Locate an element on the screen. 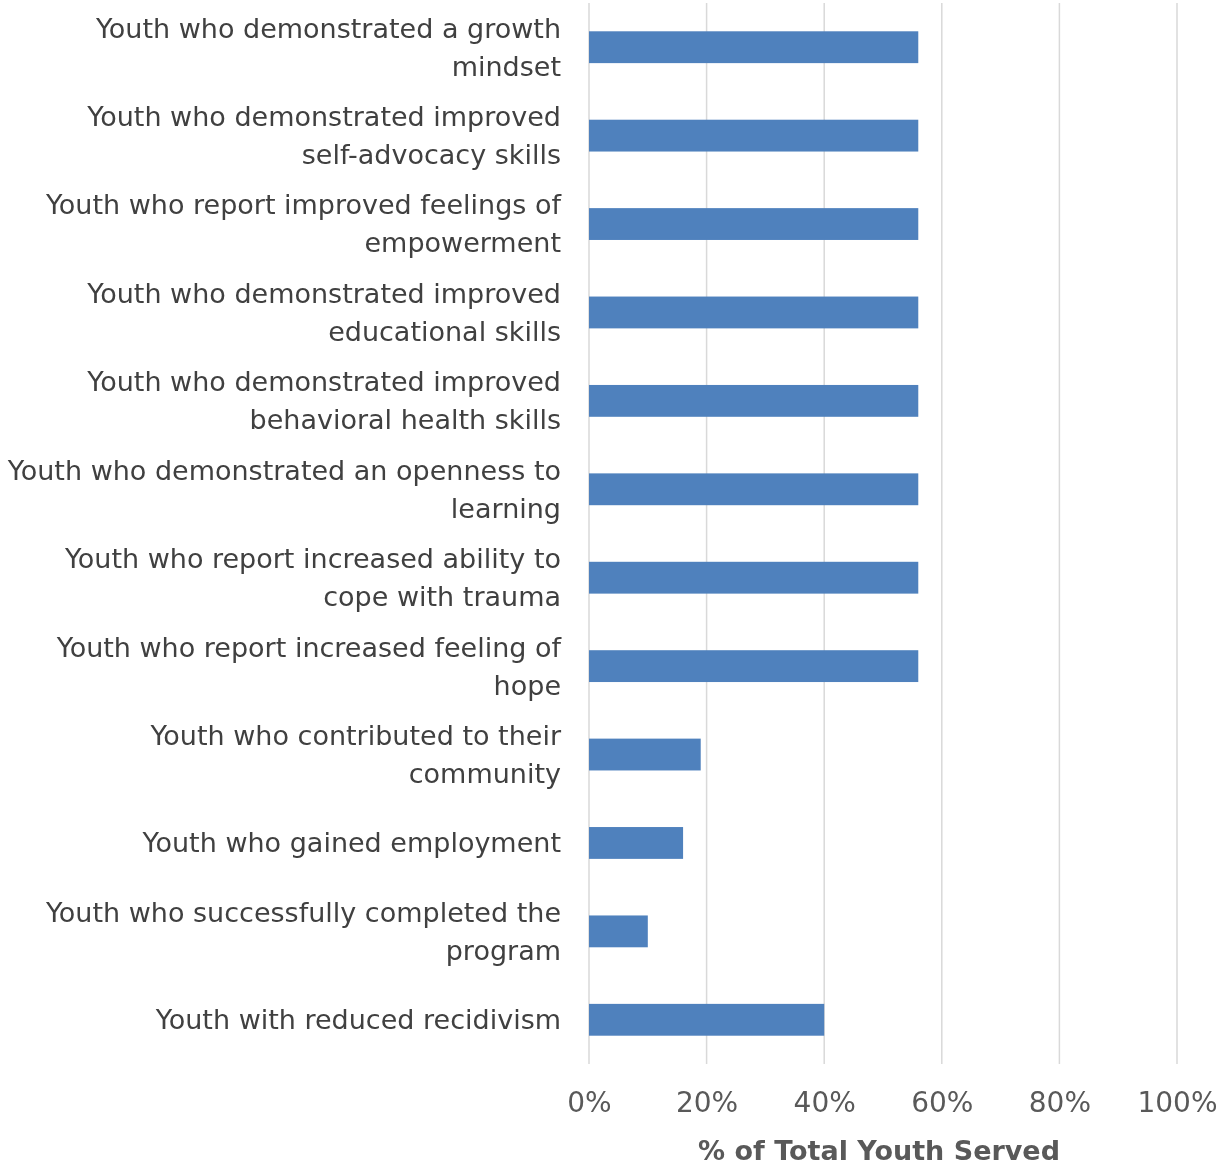  y-tick-label: Youth who demonstrated improved behavioral health skills is located at coordinates (323, 401).